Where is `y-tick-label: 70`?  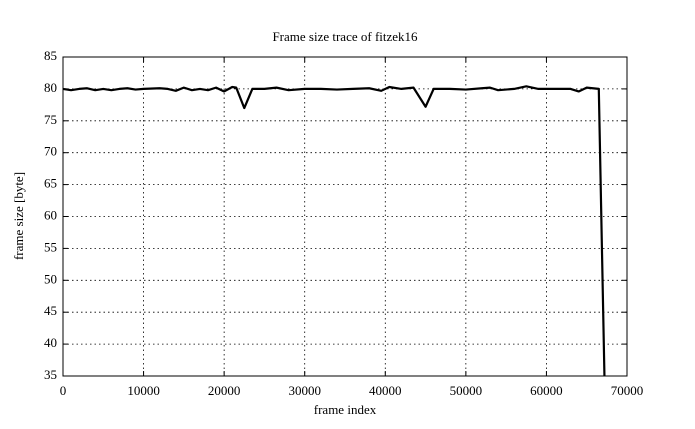 y-tick-label: 70 is located at coordinates (50, 151).